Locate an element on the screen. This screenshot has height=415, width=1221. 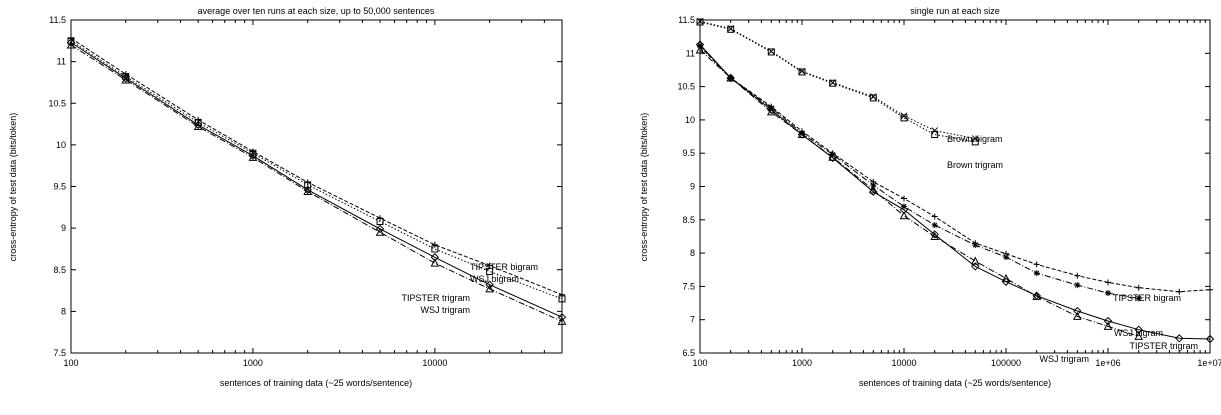
left-legend-tipster-bigram: TIPSTER bigram is located at coordinates (504, 267).